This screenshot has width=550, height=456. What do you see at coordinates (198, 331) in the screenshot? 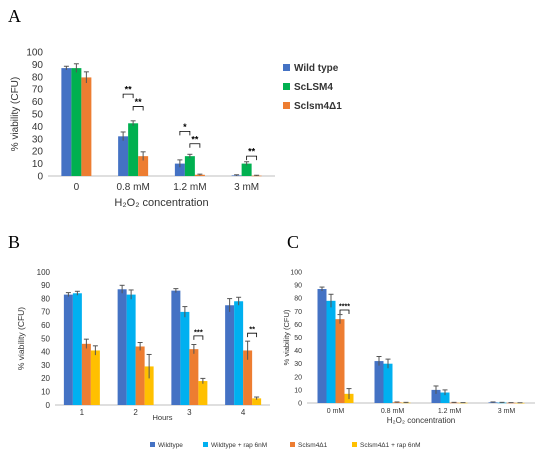
I see `significance-label: ***` at bounding box center [198, 331].